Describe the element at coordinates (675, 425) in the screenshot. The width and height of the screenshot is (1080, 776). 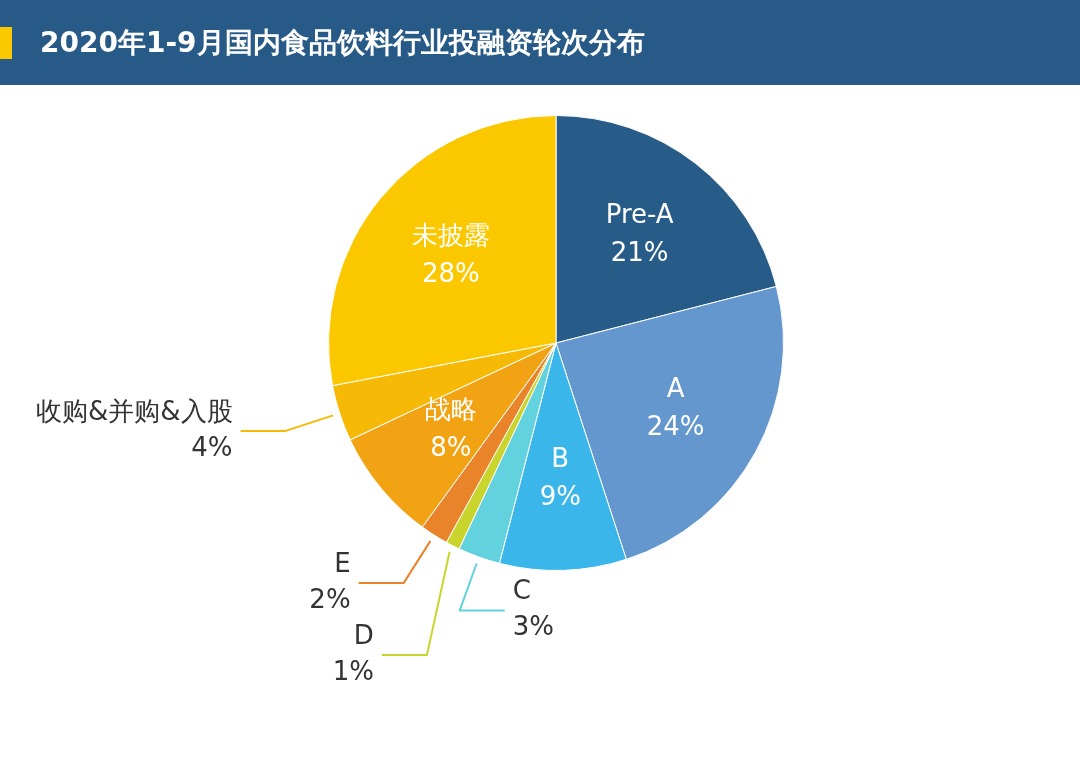
I see `data-label: 24%` at that location.